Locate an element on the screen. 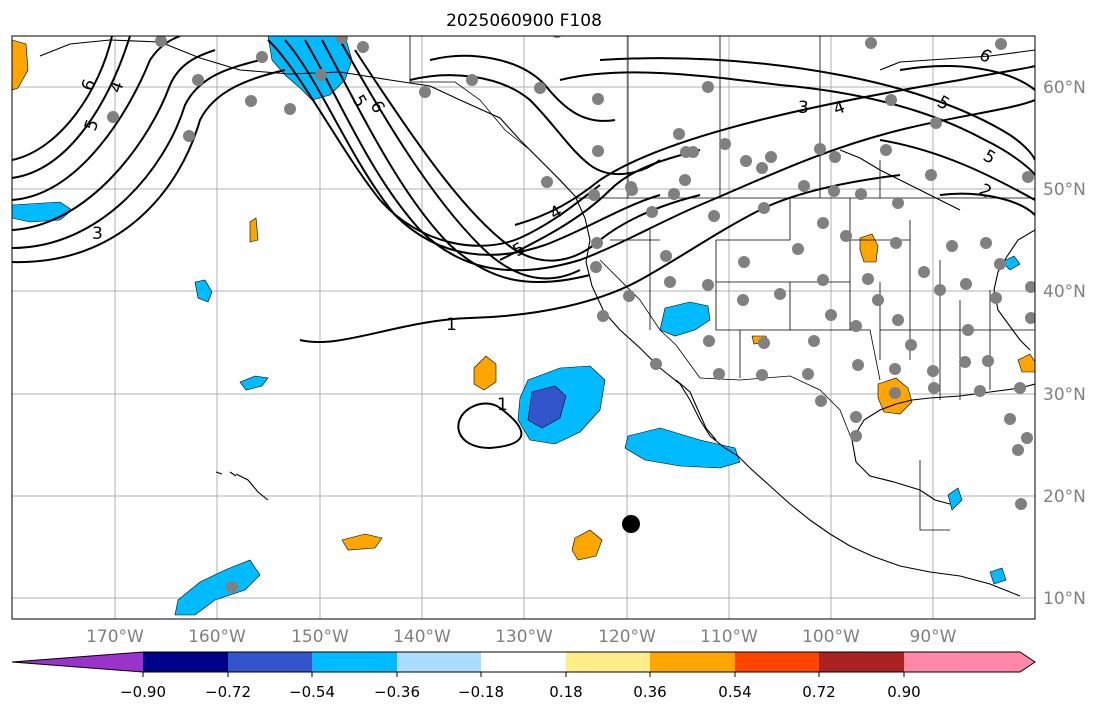 This screenshot has width=1105, height=712. longitude-label: 100°W is located at coordinates (831, 637).